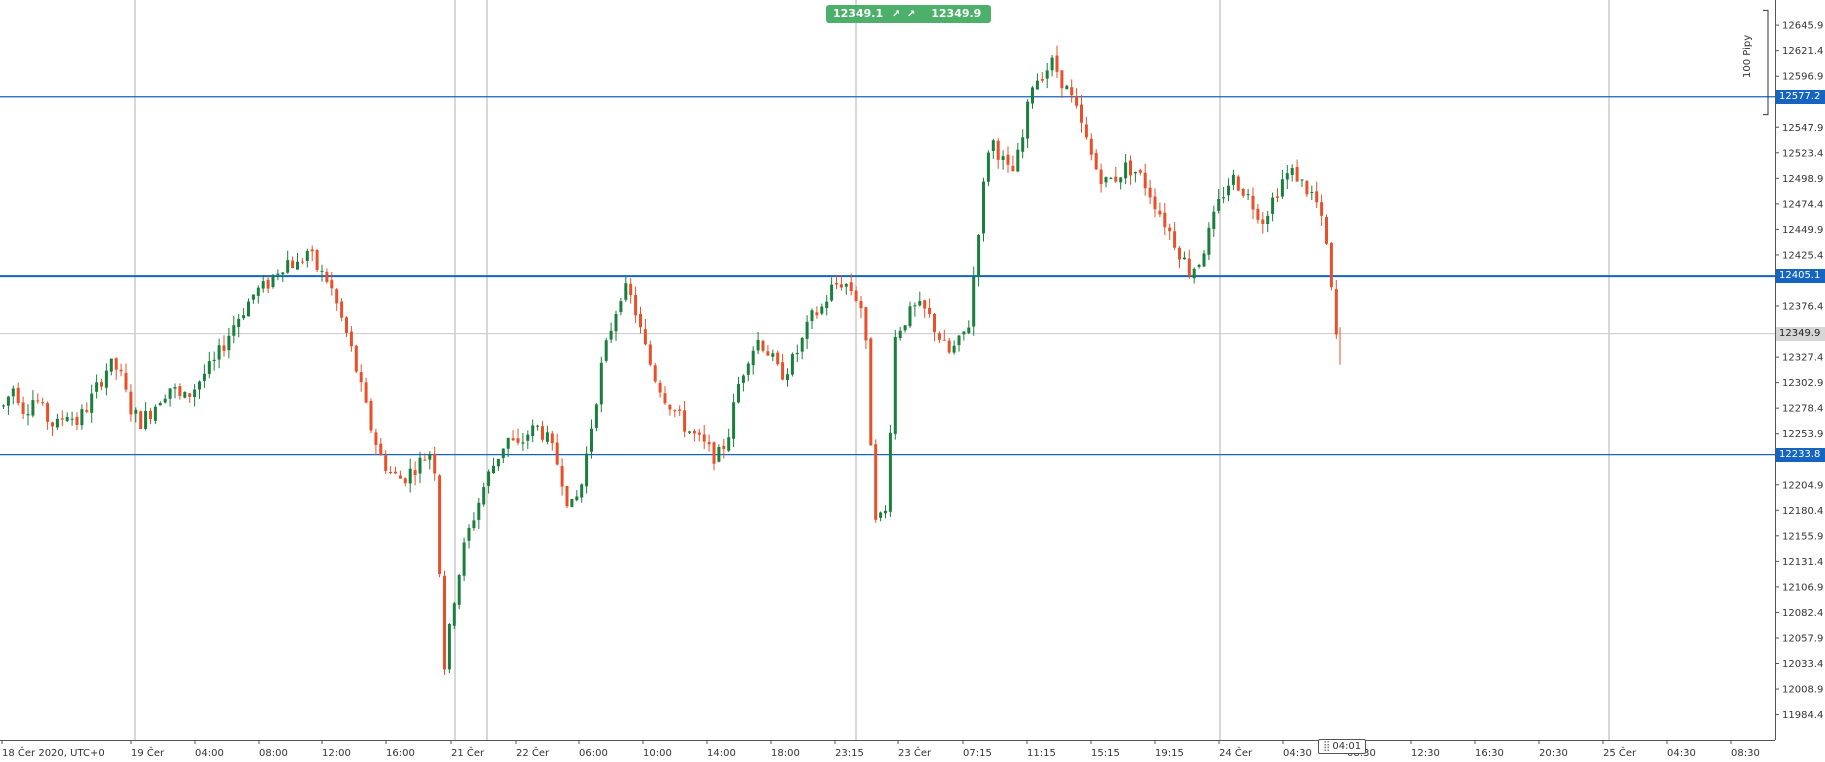  What do you see at coordinates (1800, 333) in the screenshot?
I see `current-price-tag: 12349.9` at bounding box center [1800, 333].